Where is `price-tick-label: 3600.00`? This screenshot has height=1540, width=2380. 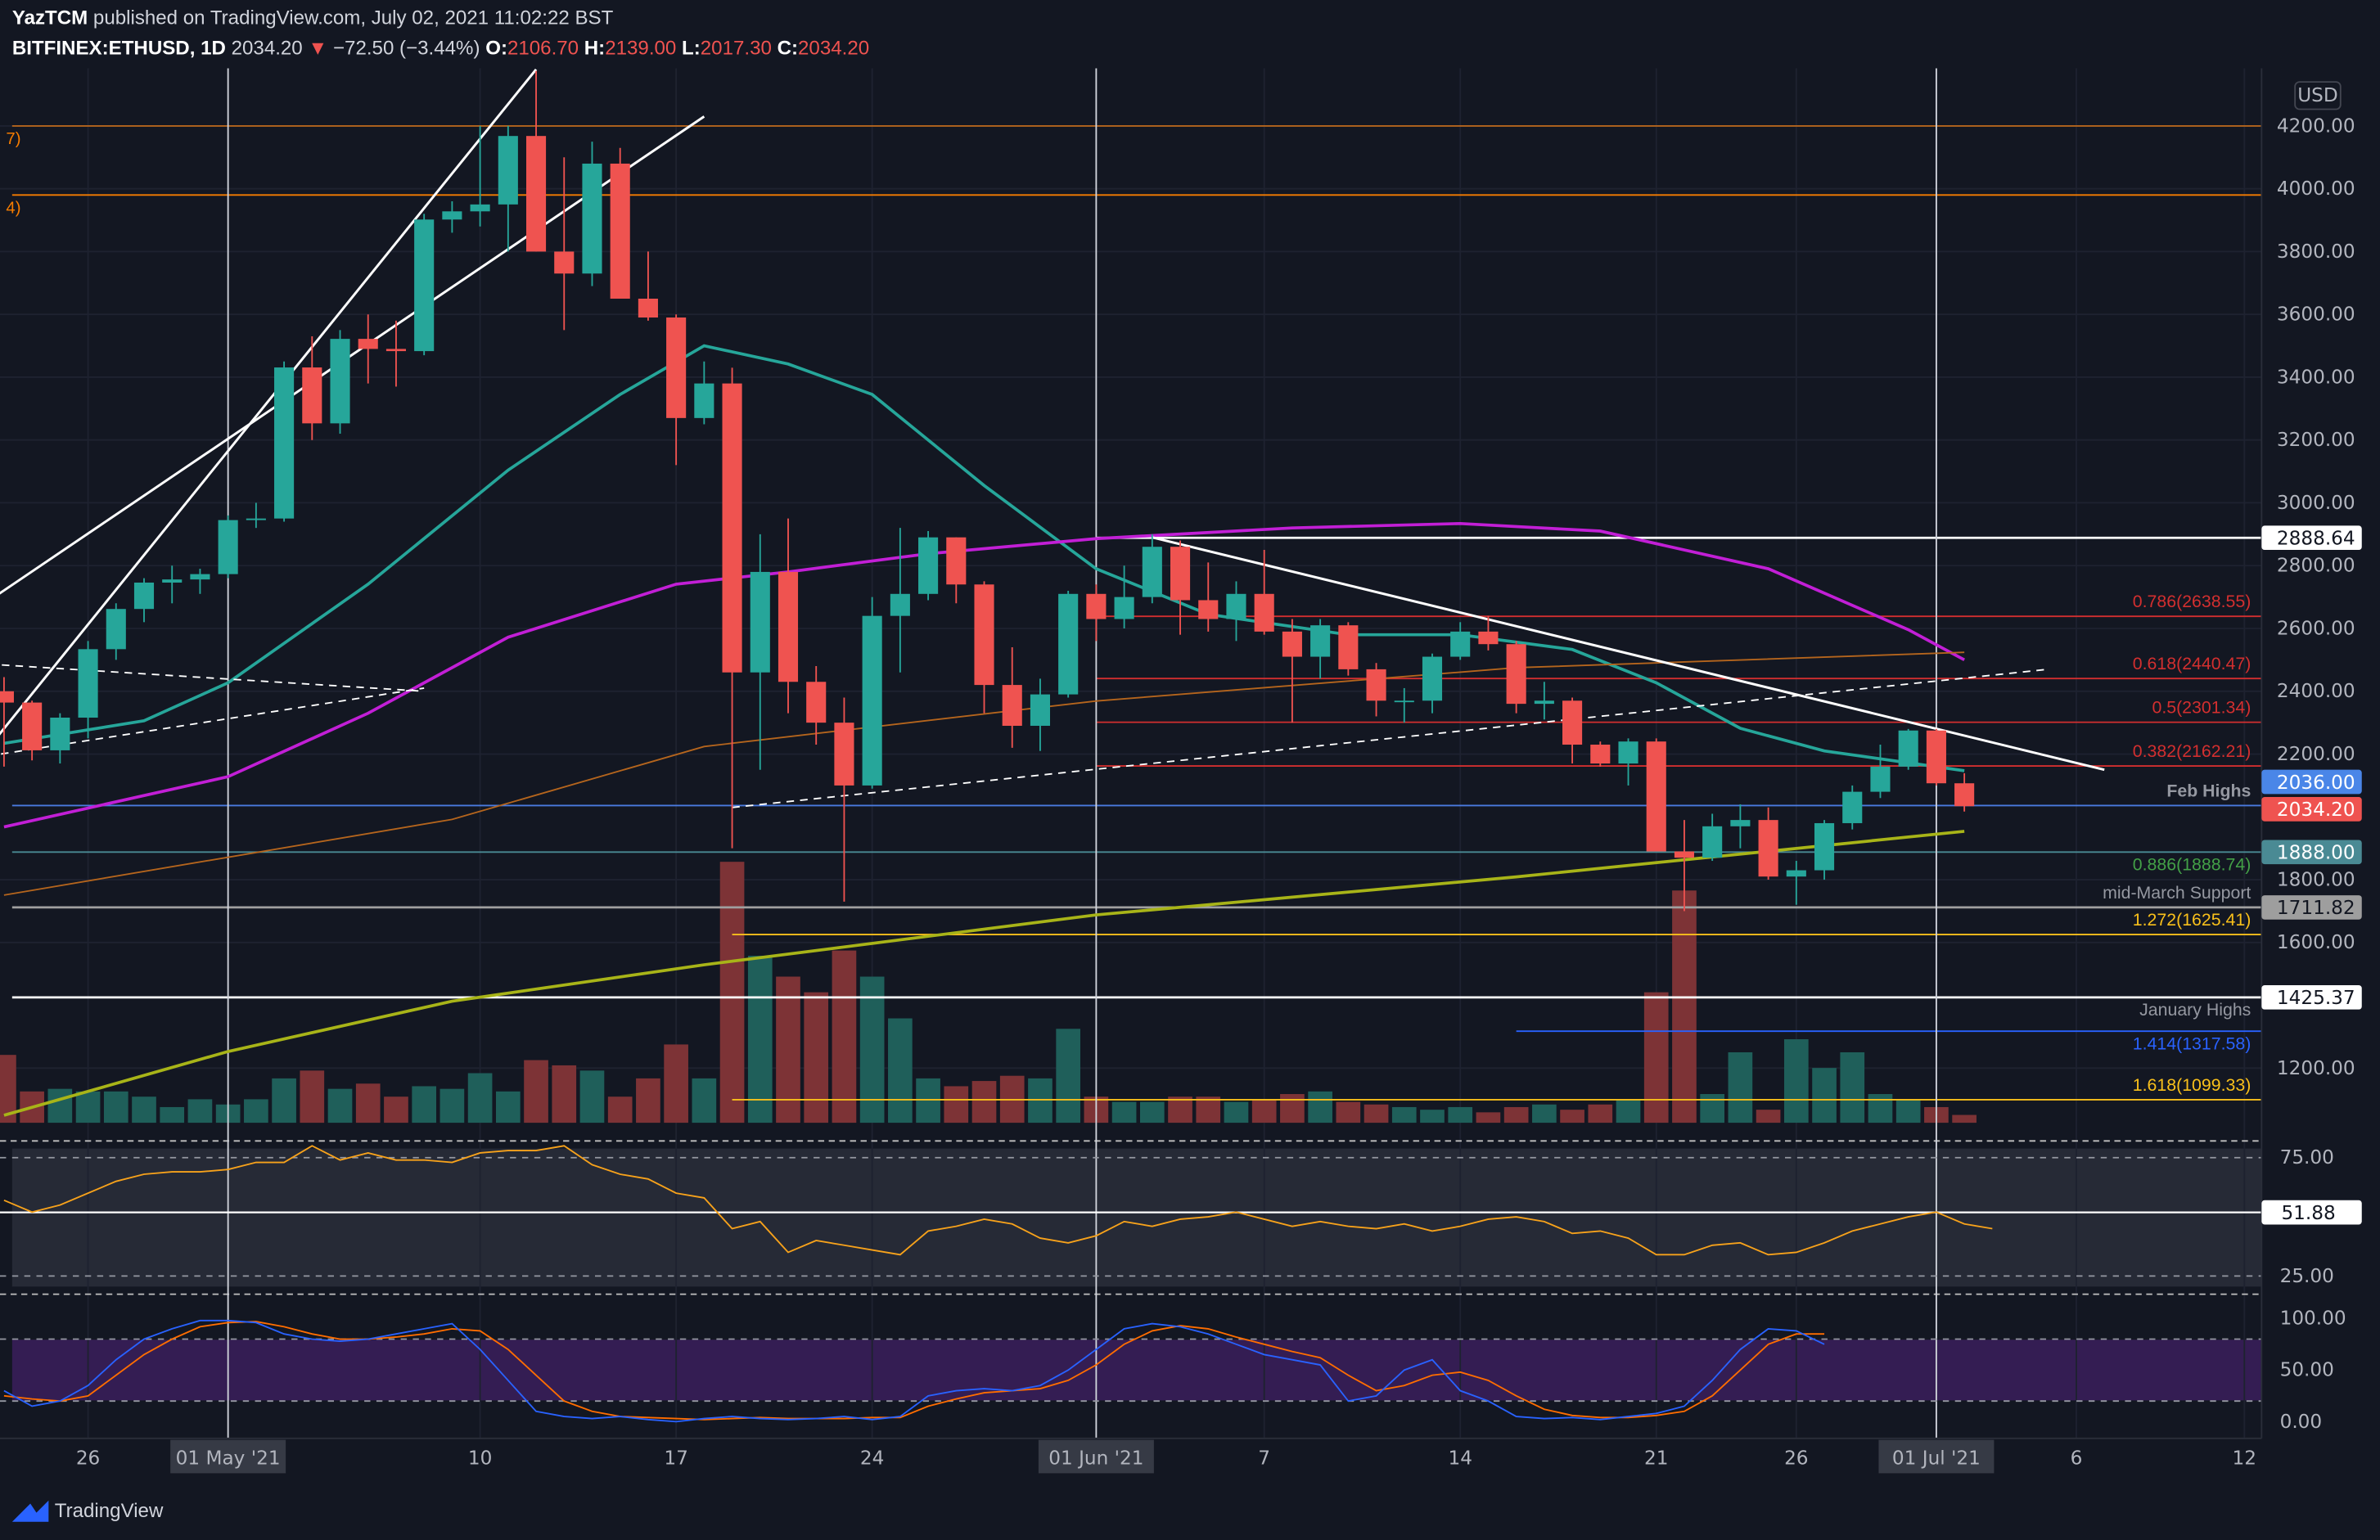 price-tick-label: 3600.00 is located at coordinates (2316, 315).